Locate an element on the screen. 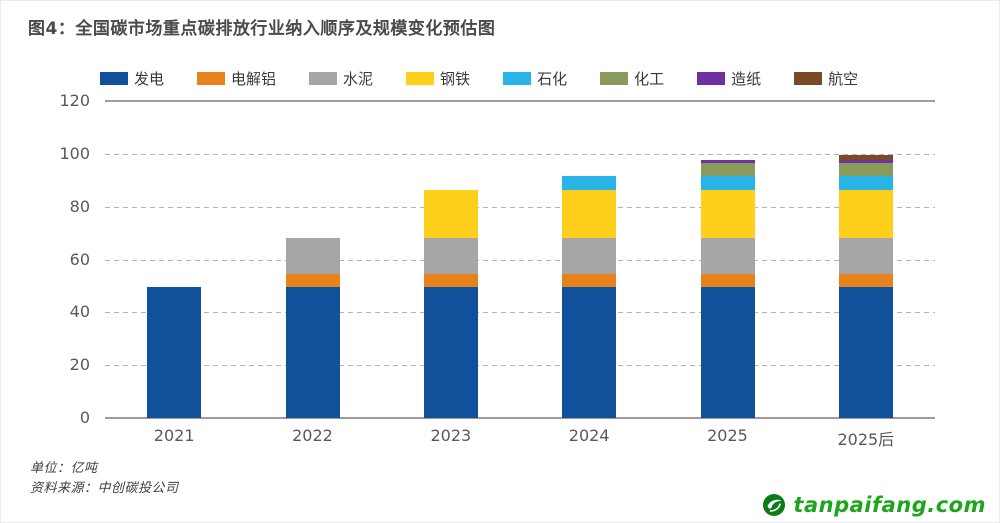  x-axis-tick-label: 2021 is located at coordinates (174, 435).